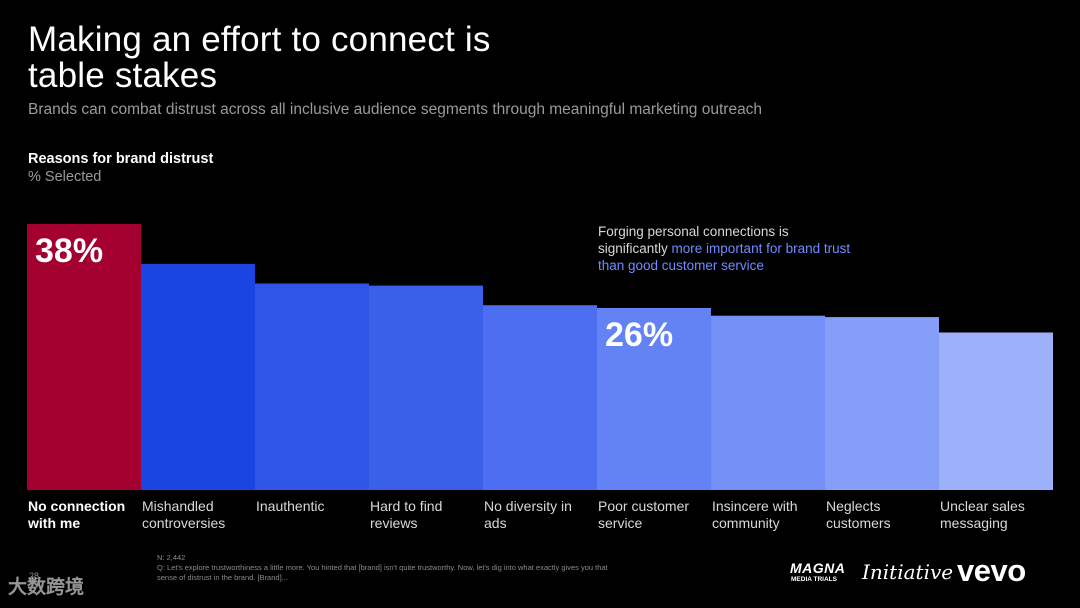 The height and width of the screenshot is (608, 1080). I want to click on chart-unit-label: % Selected, so click(65, 177).